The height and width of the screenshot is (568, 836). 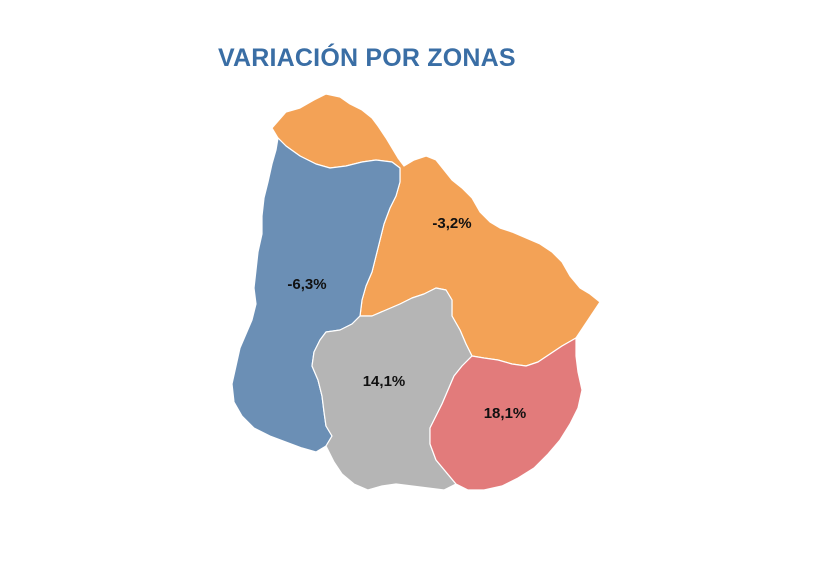 I want to click on zone-north-label: -3,2%, so click(x=451, y=223).